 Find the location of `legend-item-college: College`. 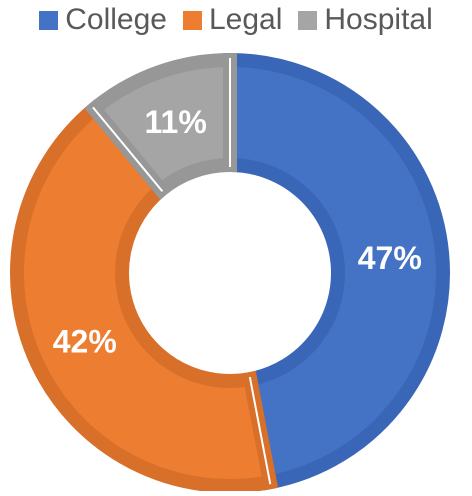

legend-item-college: College is located at coordinates (103, 20).